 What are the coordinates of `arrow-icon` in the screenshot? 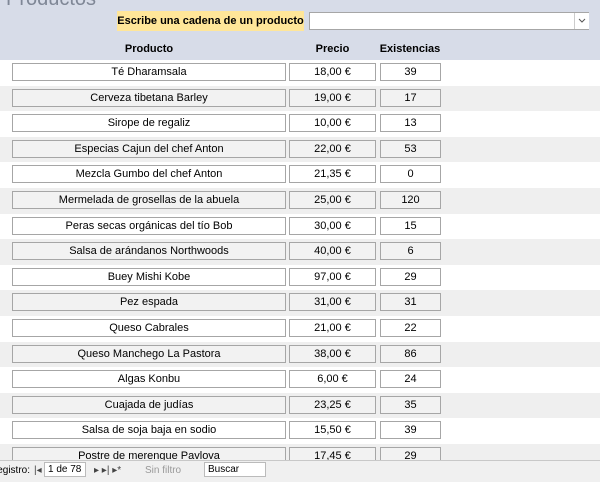 It's located at (582, 20).